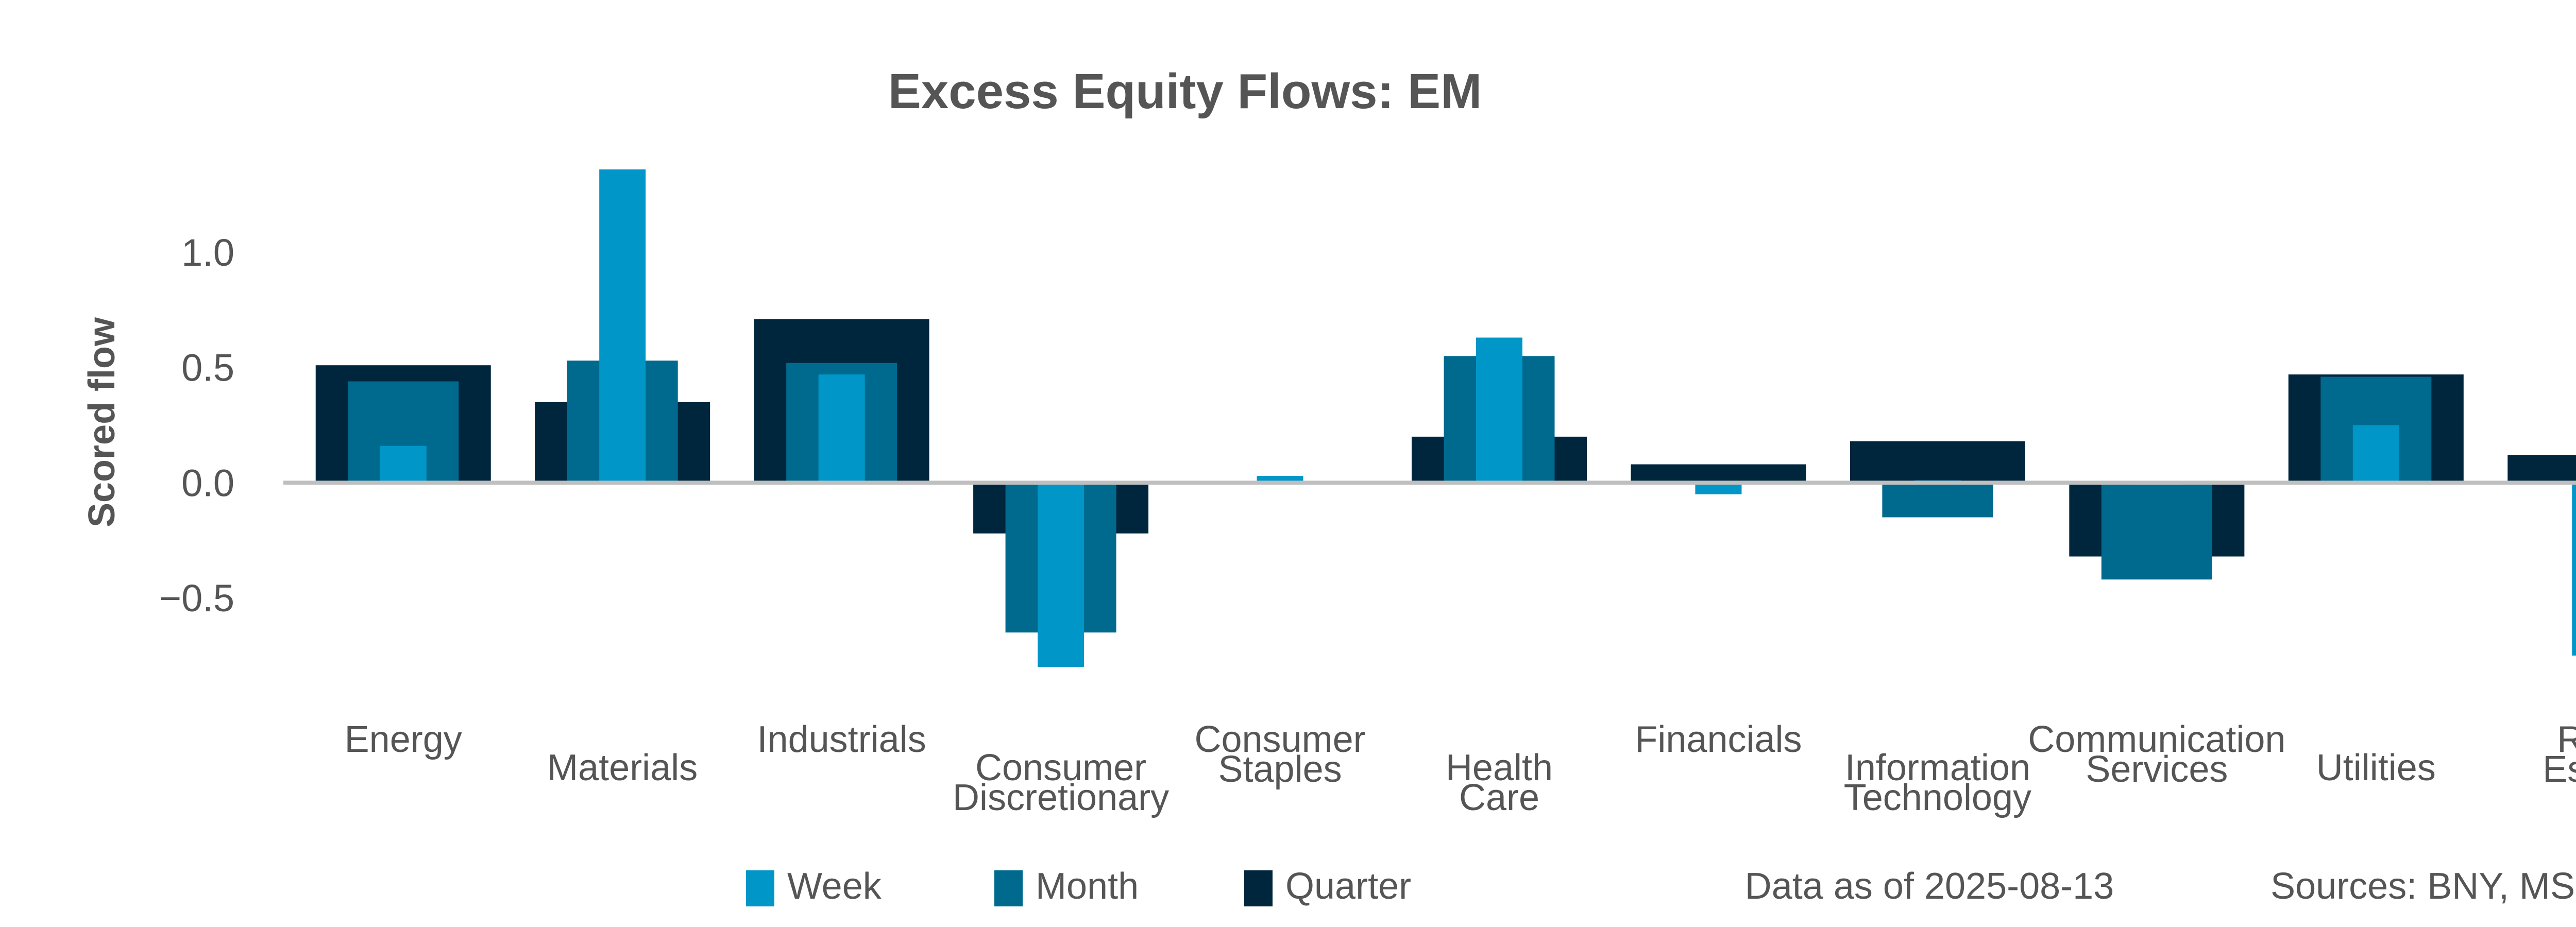  I want to click on category-label: Discretionary, so click(1061, 798).